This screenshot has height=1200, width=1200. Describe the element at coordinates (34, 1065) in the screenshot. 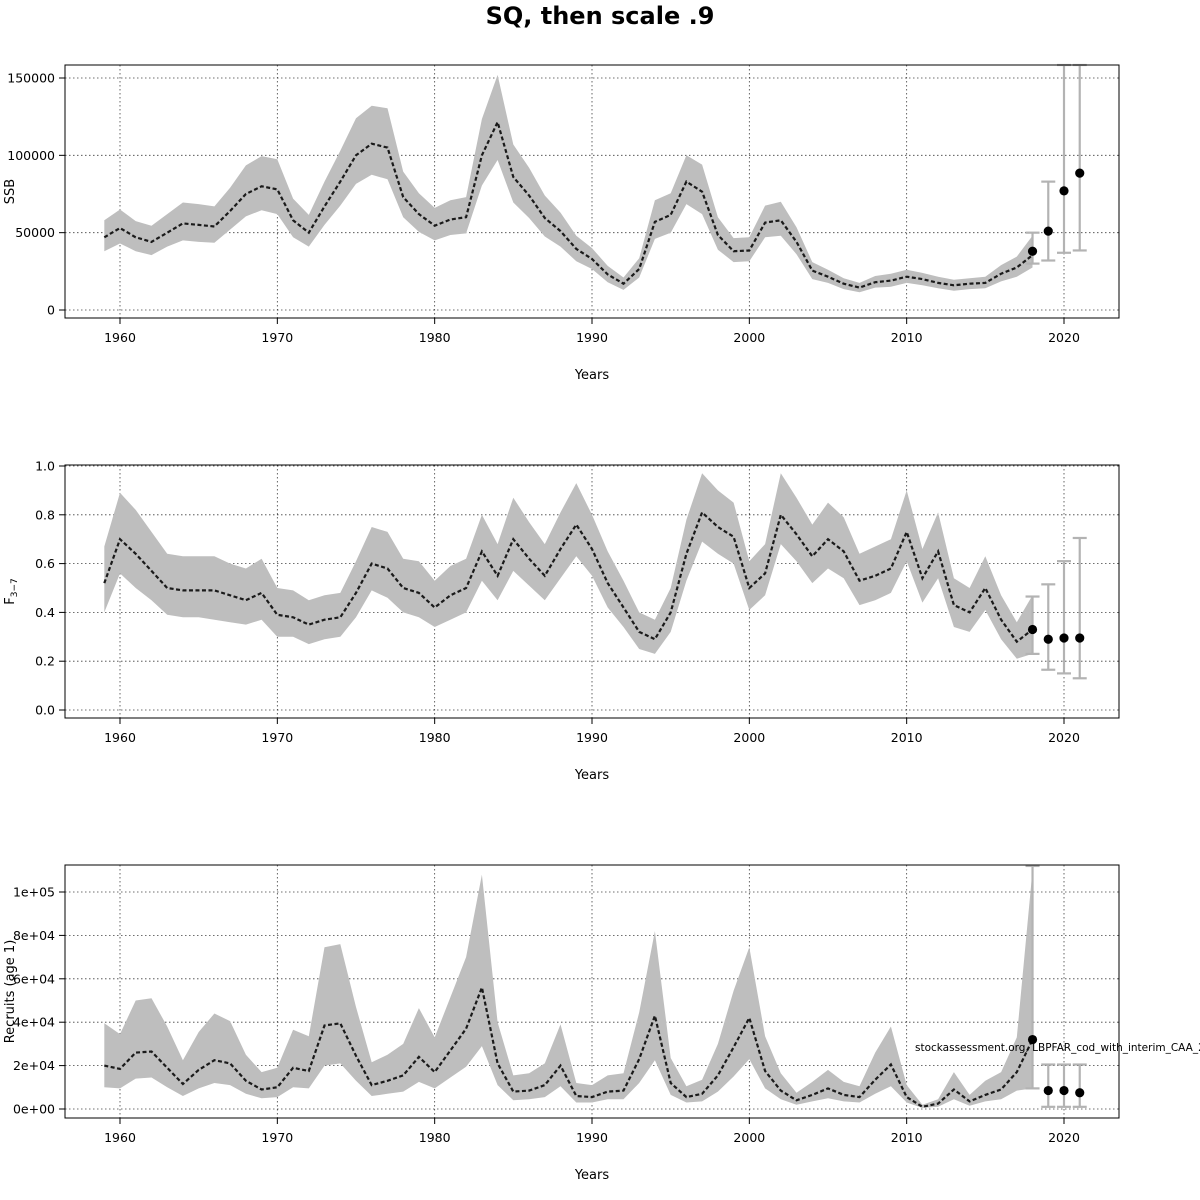

I see `y-tick-label: 2e+04` at that location.